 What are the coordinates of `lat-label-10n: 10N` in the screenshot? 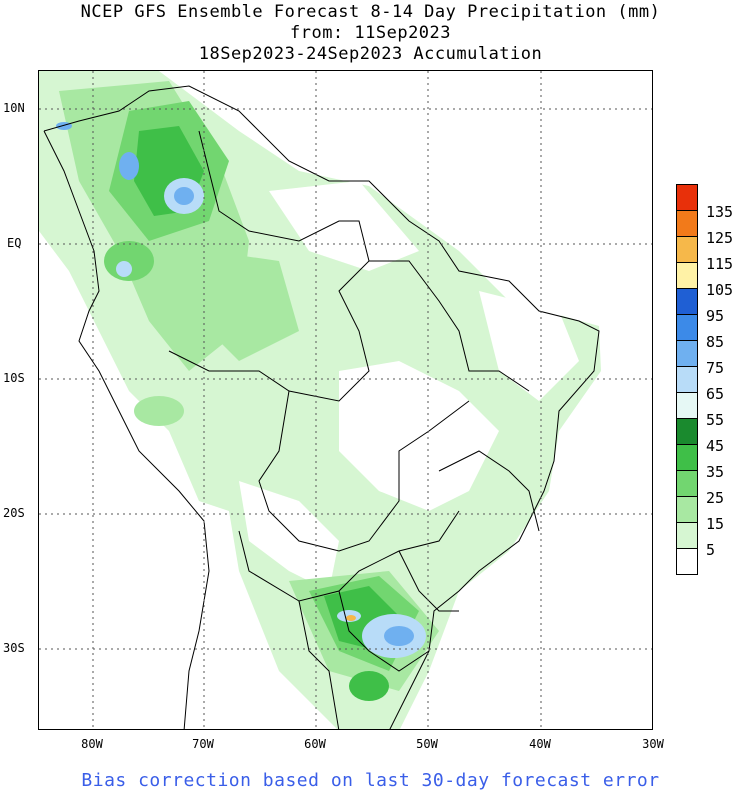 It's located at (14, 108).